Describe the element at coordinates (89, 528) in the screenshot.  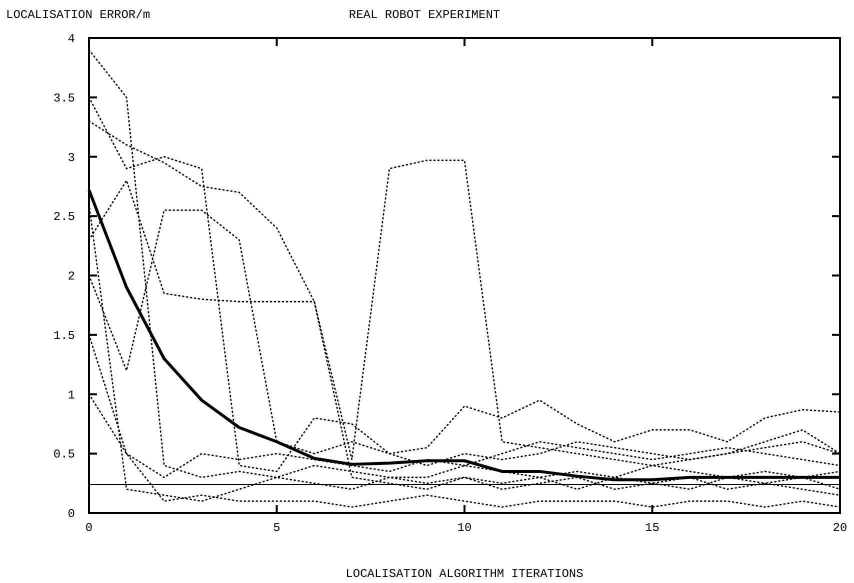
I see `x-tick-label: 0` at that location.